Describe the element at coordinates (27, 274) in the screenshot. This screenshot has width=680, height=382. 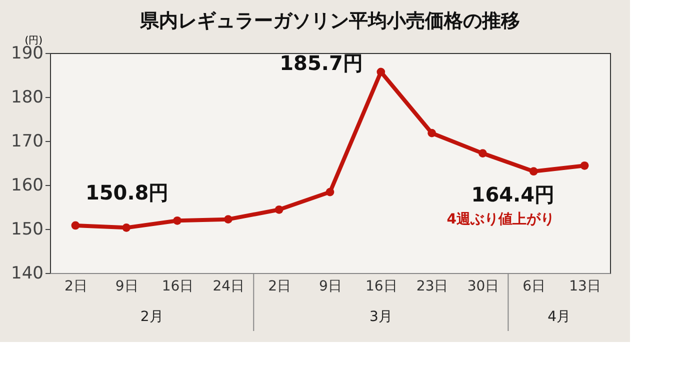
I see `y-tick-label: 140` at that location.